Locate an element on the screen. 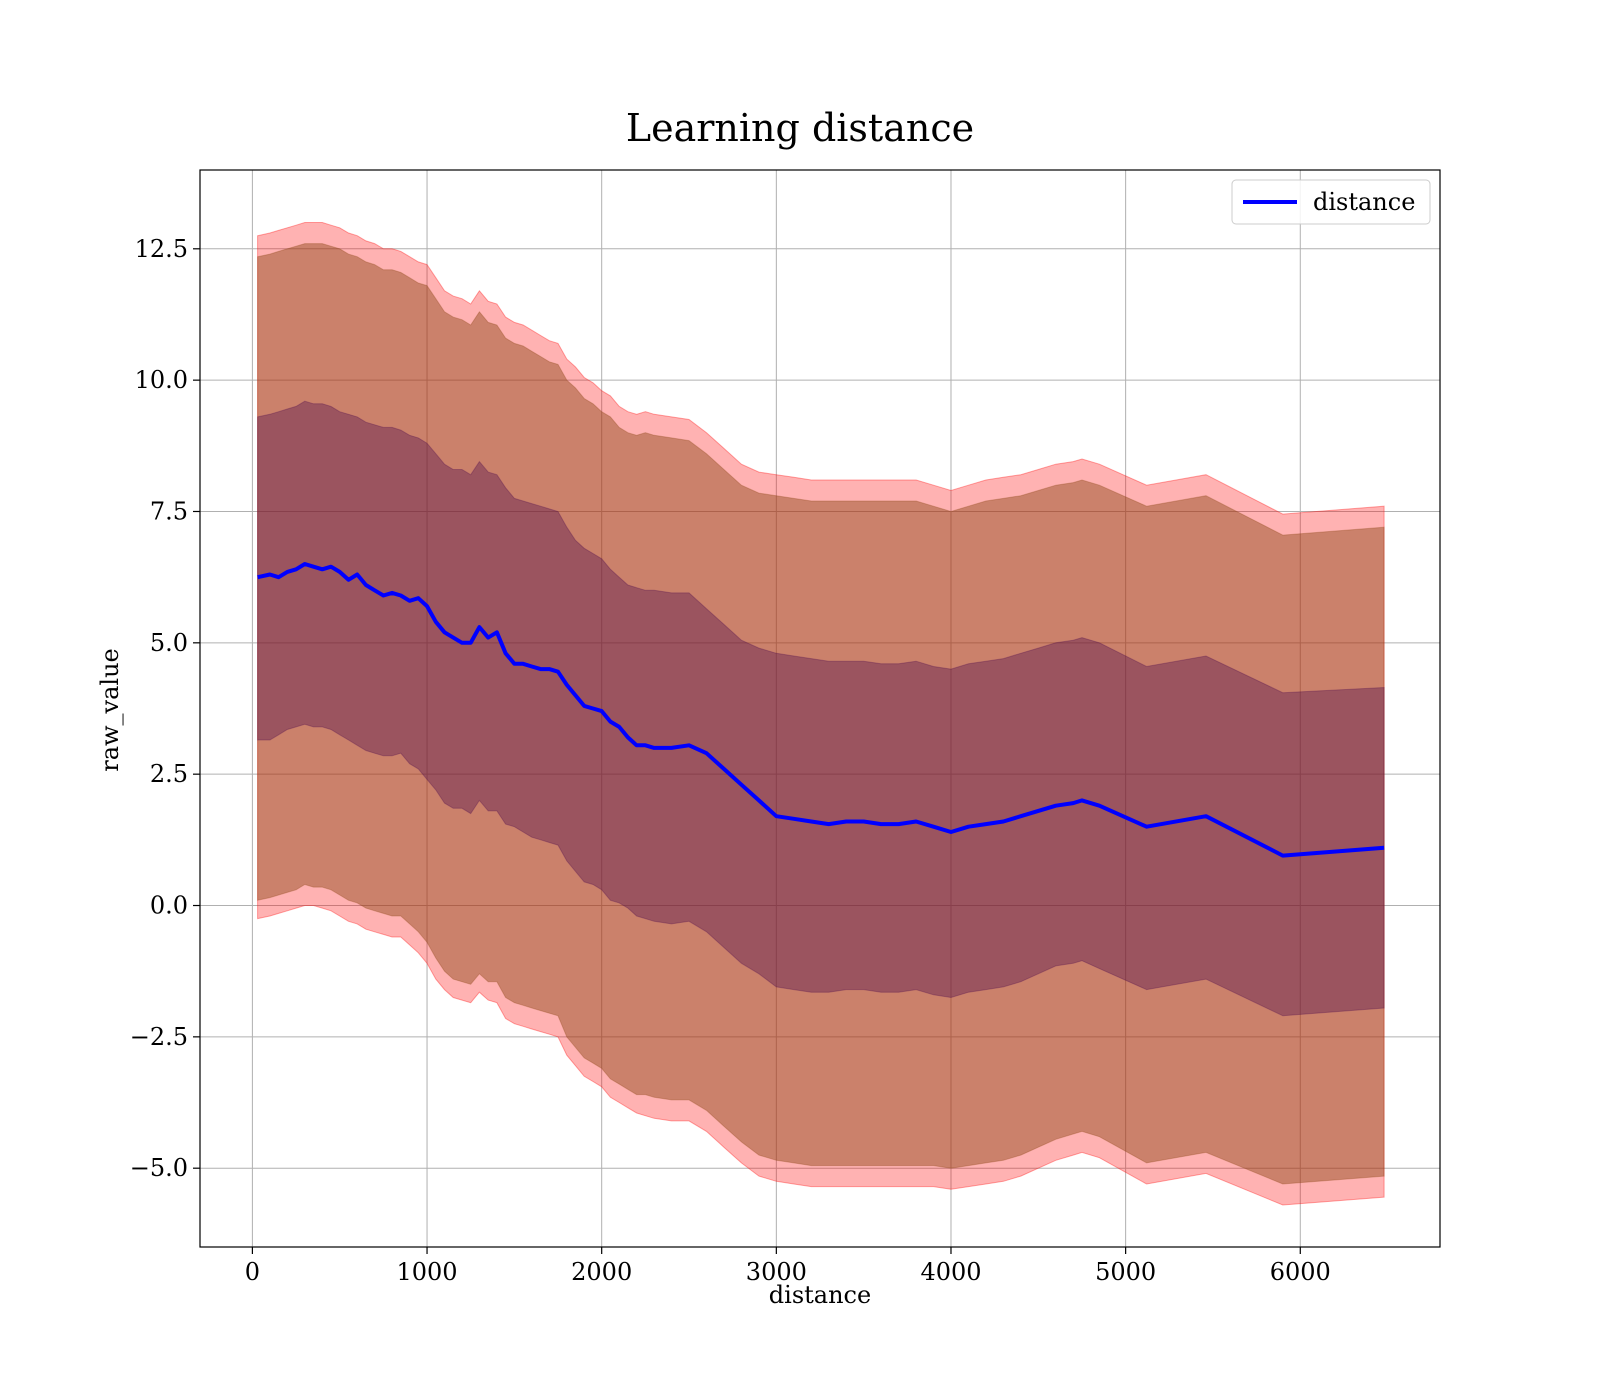  y-tick-label: 10.0 is located at coordinates (161, 380).